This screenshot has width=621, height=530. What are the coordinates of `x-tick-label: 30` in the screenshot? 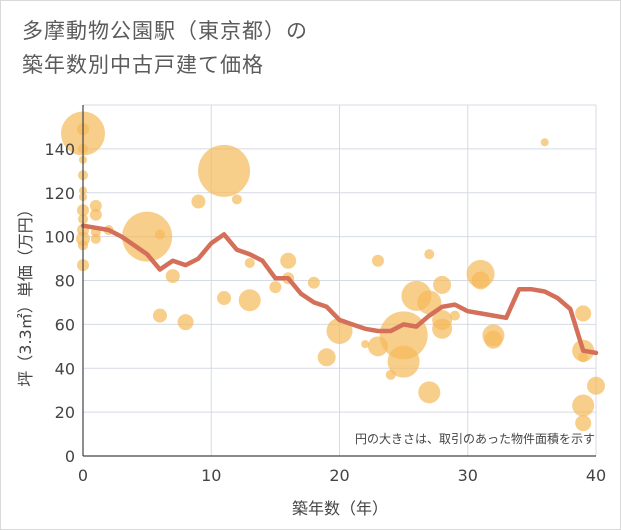 It's located at (468, 475).